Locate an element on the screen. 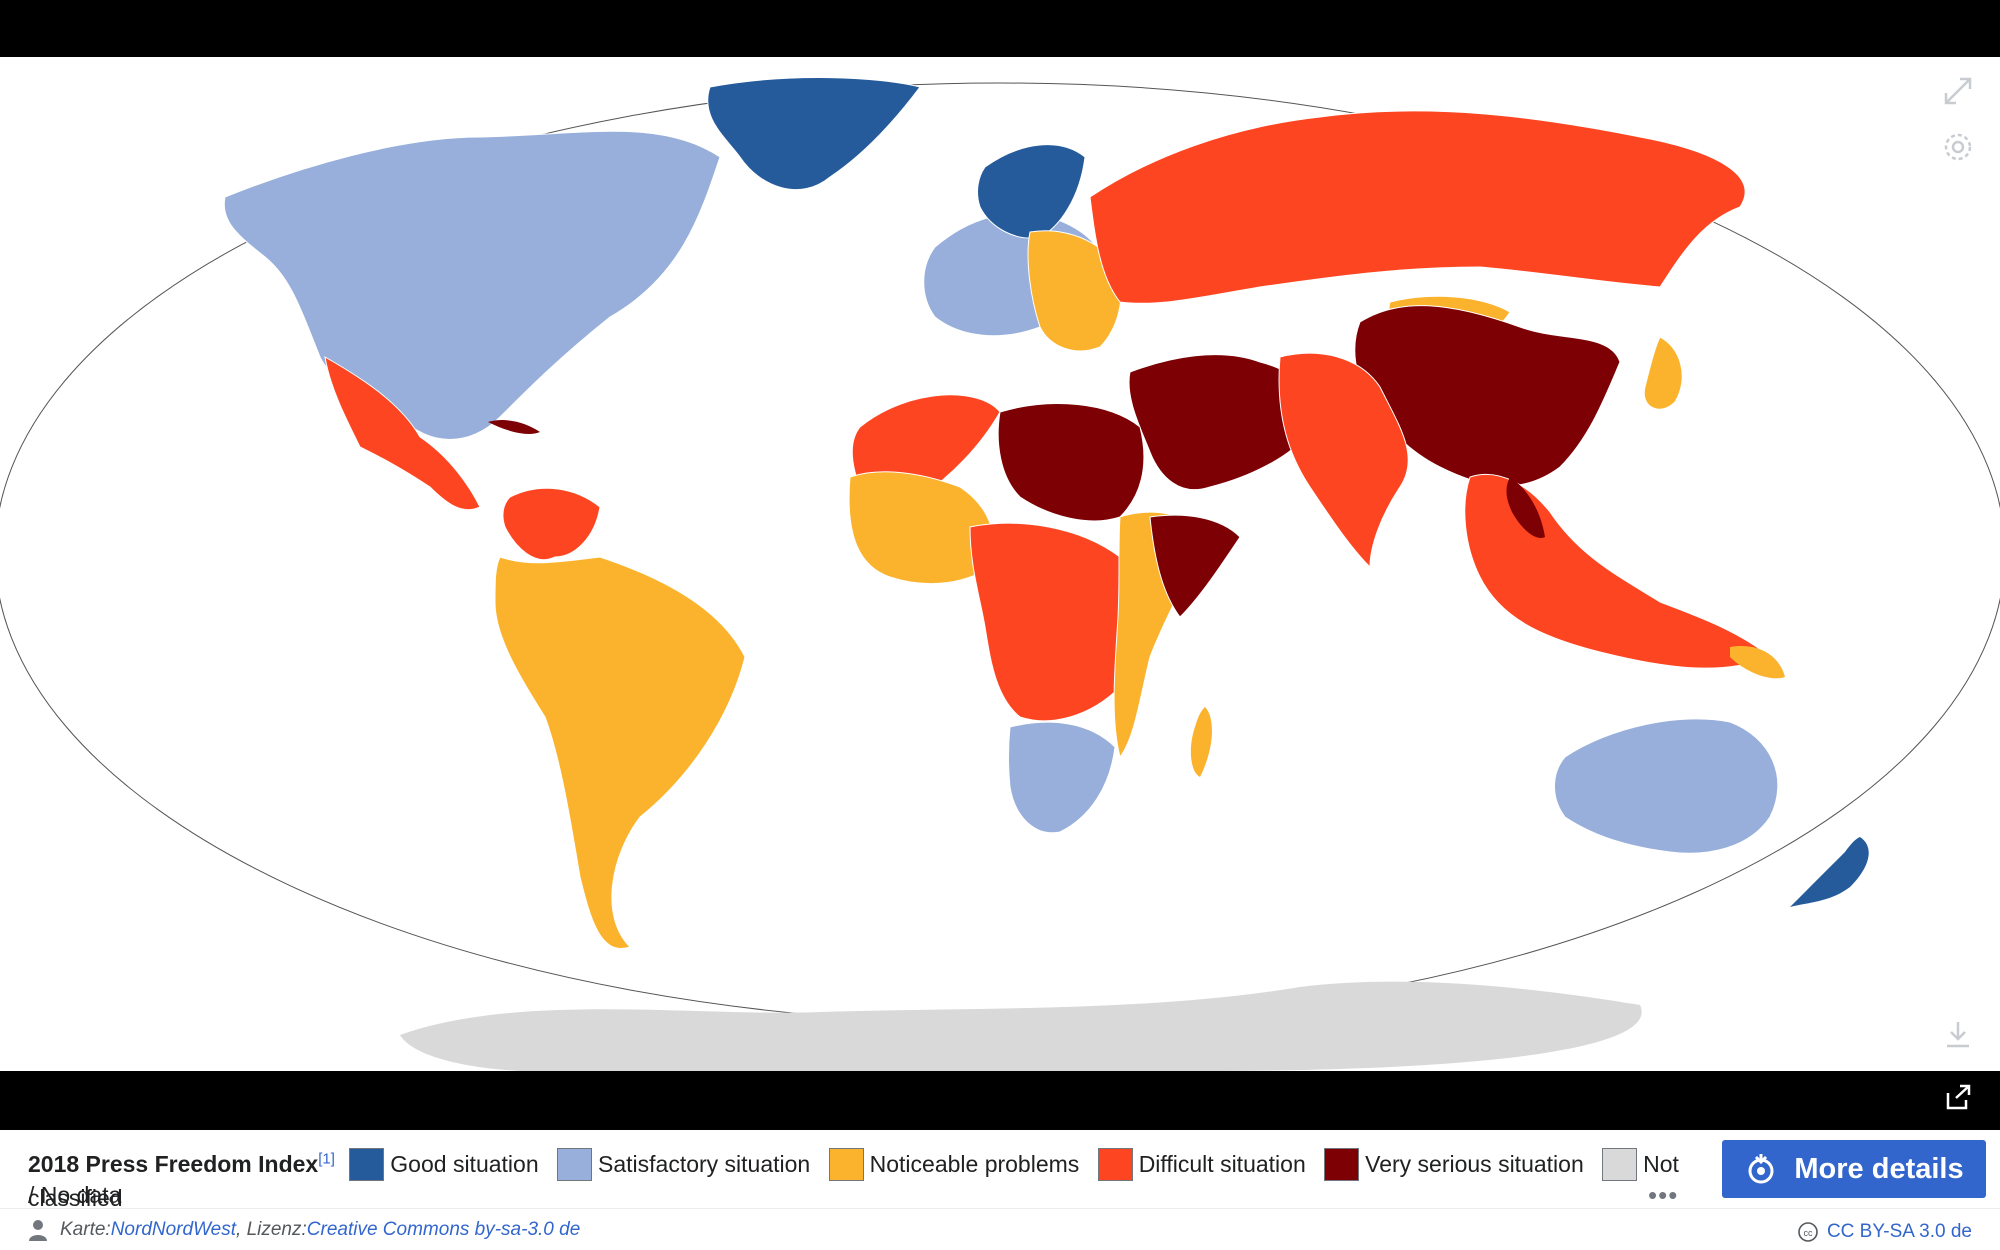 This screenshot has height=1250, width=2000. svg-text: cc is located at coordinates (1808, 1233).